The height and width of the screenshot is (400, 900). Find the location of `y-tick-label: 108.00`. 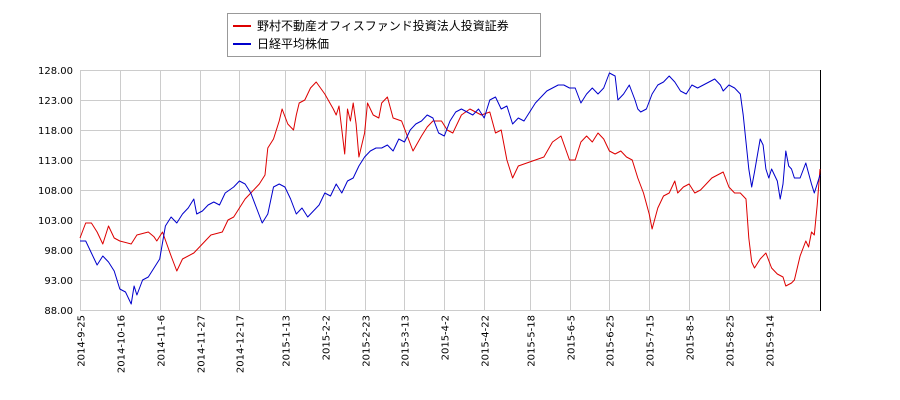

y-tick-label: 108.00 is located at coordinates (55, 191).